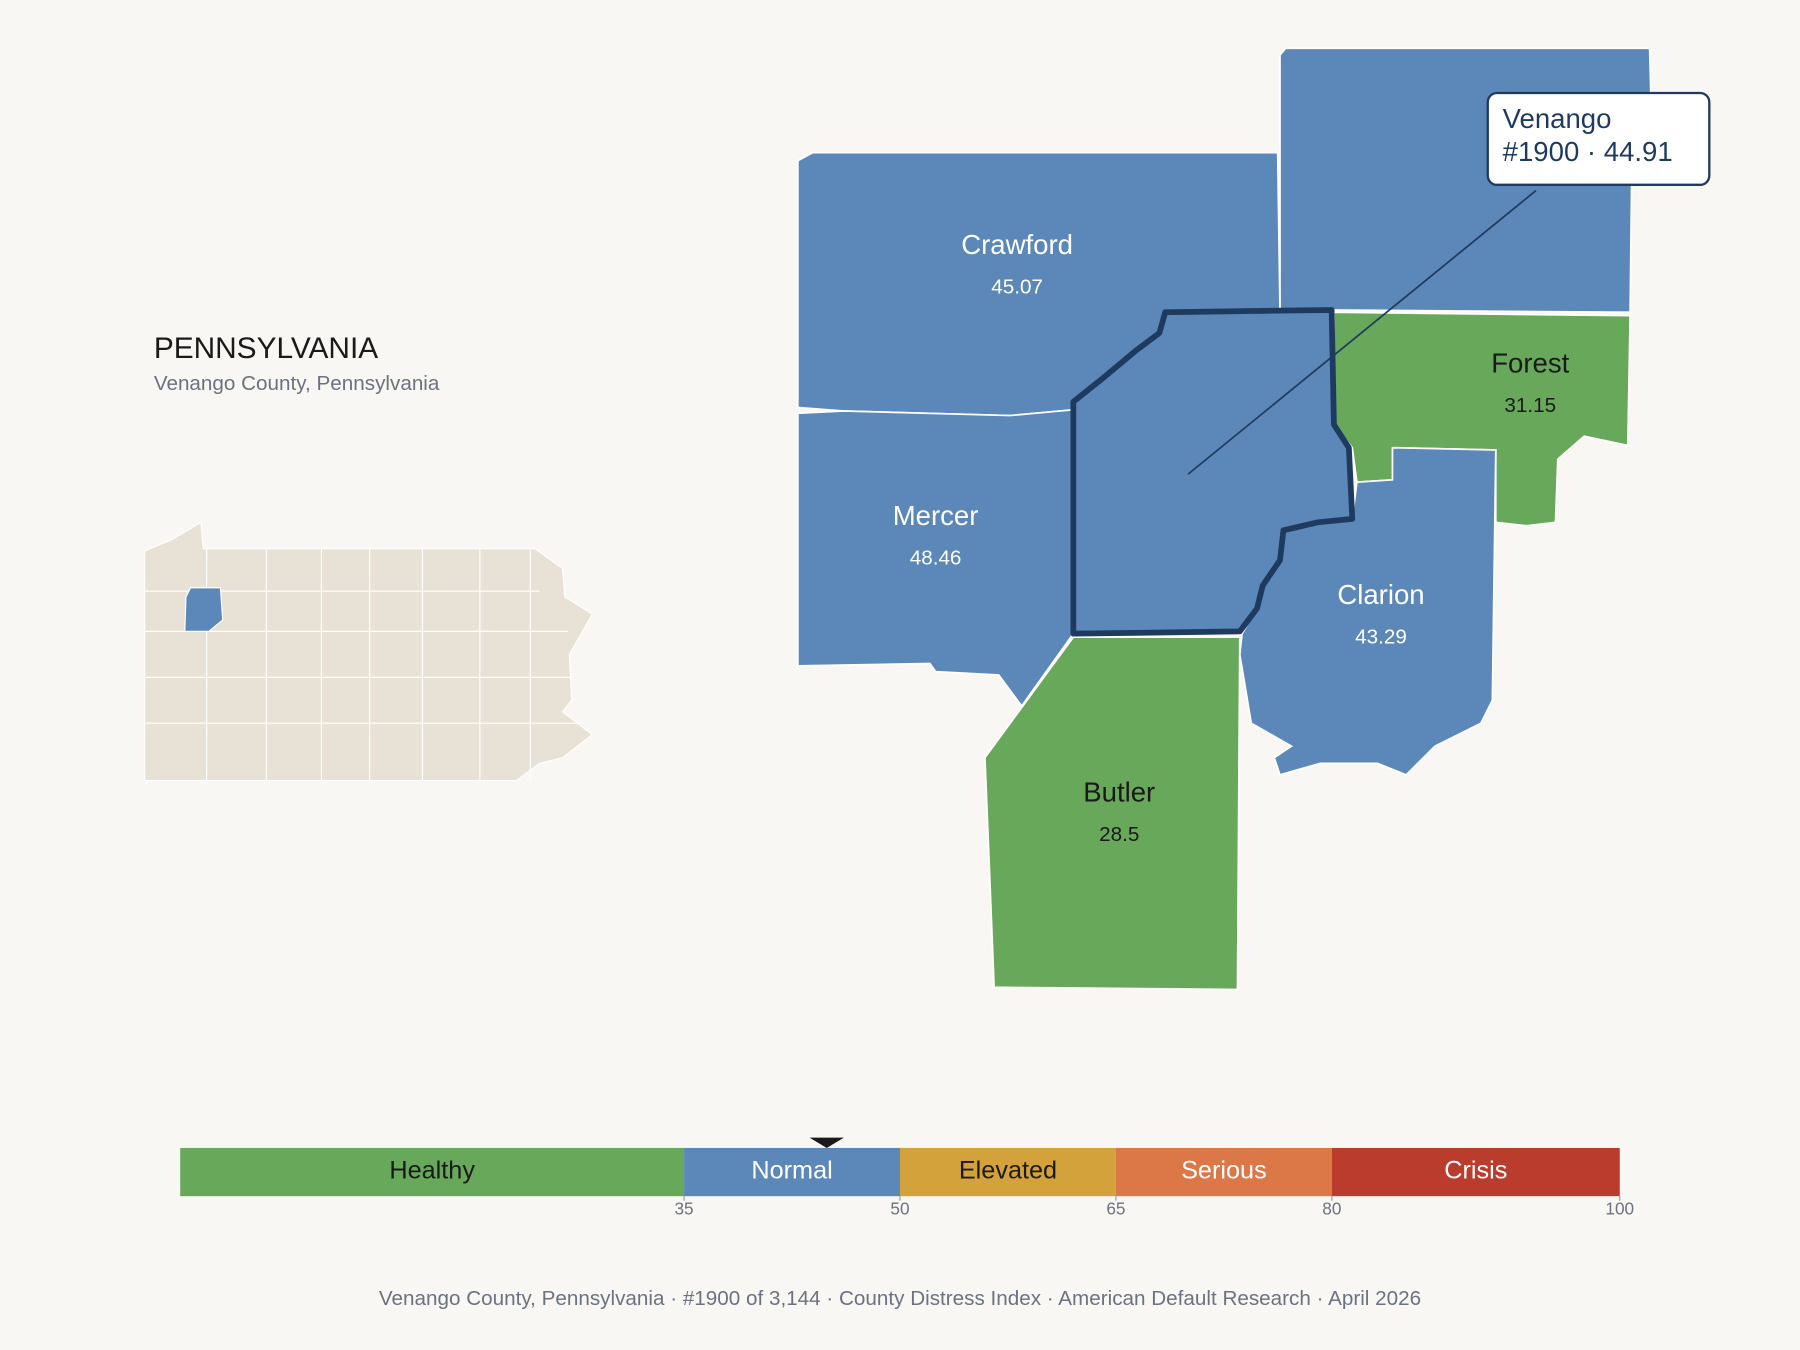  What do you see at coordinates (683, 1208) in the screenshot?
I see `tick-label: 35` at bounding box center [683, 1208].